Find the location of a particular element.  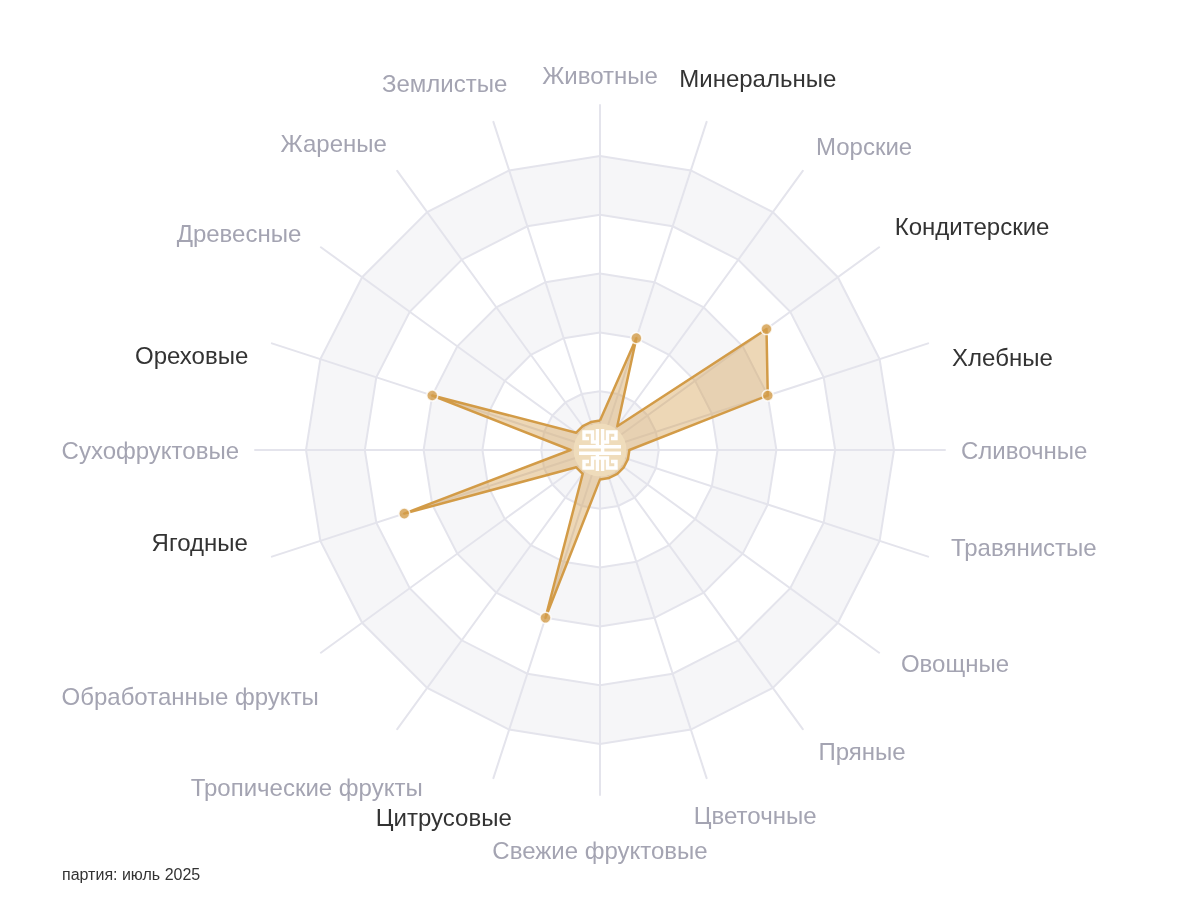

spoke-label: Сухофруктовые is located at coordinates (150, 450).